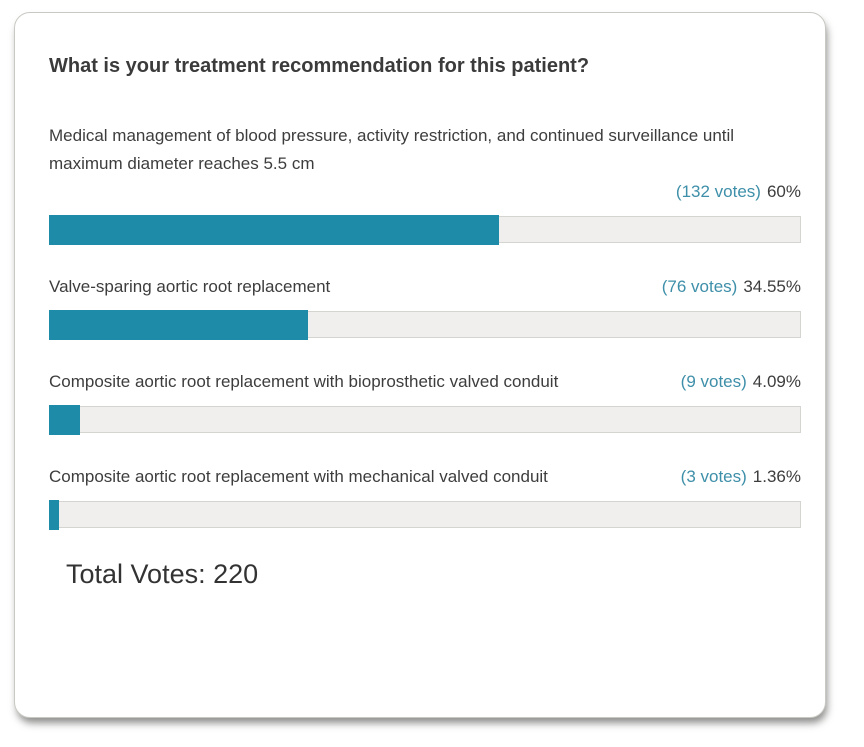 Image resolution: width=864 pixels, height=747 pixels. Describe the element at coordinates (713, 381) in the screenshot. I see `option-votes-link: (9 votes)` at that location.